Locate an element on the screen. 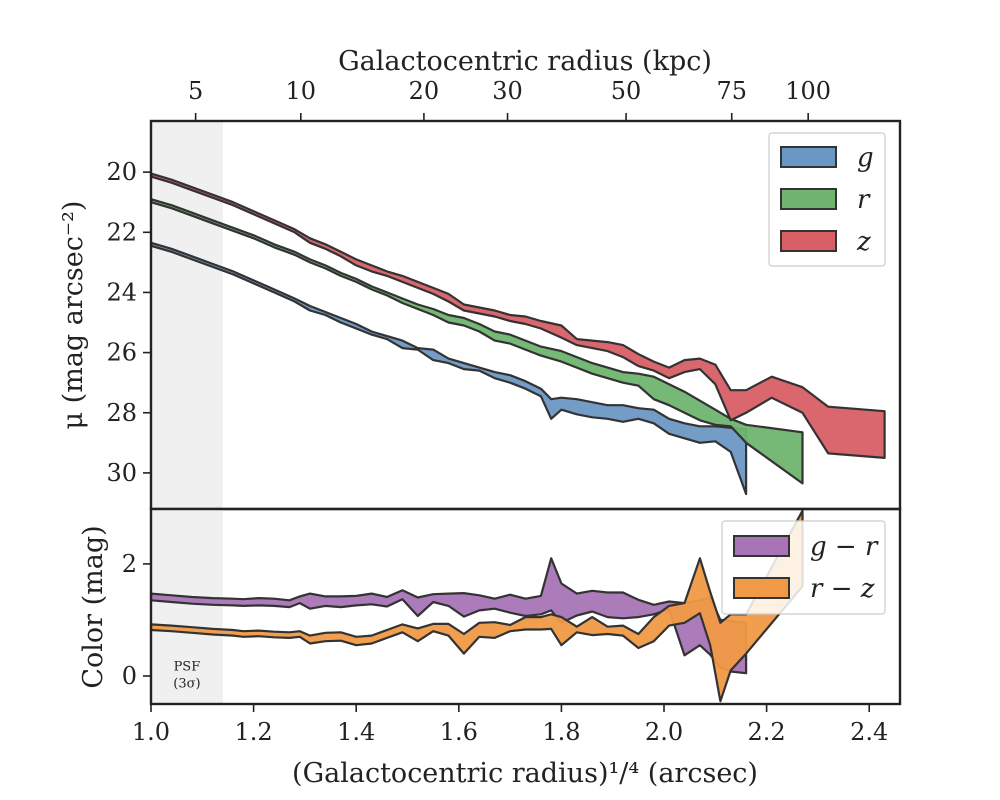 Image resolution: width=1000 pixels, height=800 pixels. x-tick-label-2-4: 2.4 is located at coordinates (869, 732).